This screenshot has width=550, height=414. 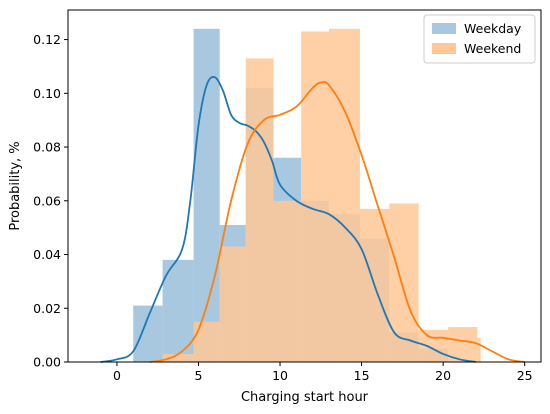 What do you see at coordinates (492, 48) in the screenshot?
I see `weekend-legend-label: Weekend` at bounding box center [492, 48].